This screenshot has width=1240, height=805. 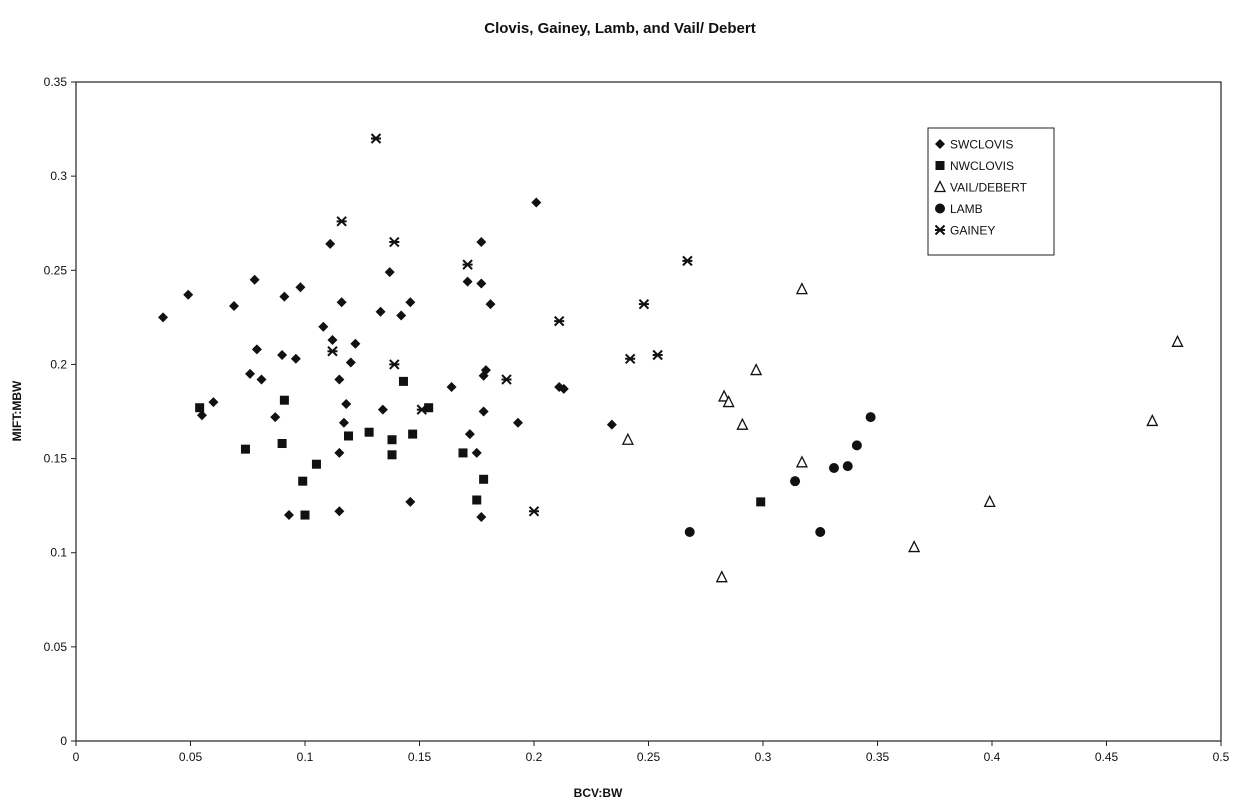 What do you see at coordinates (191, 757) in the screenshot?
I see `x-tick-label: 0.05` at bounding box center [191, 757].